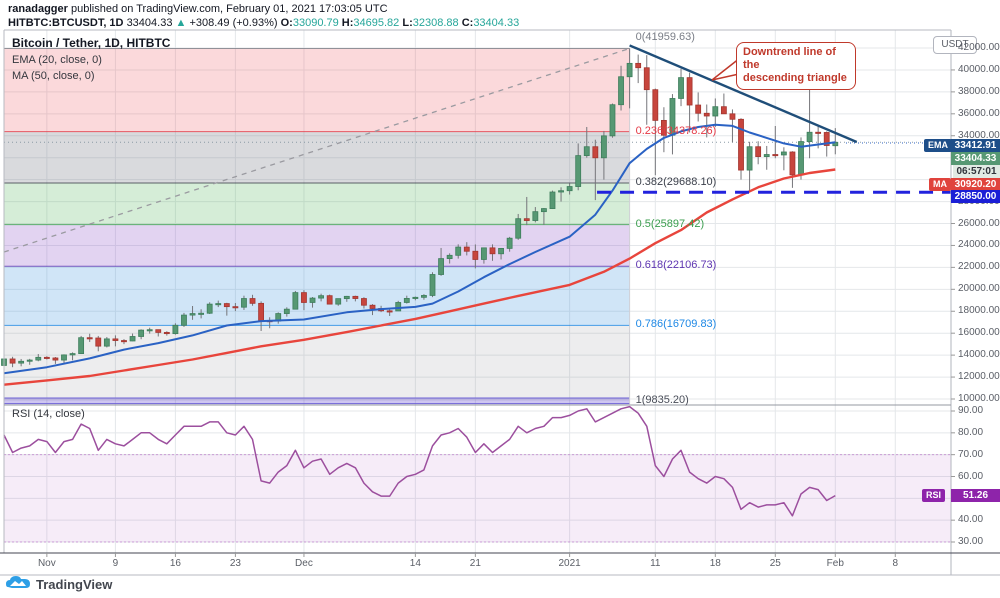 The width and height of the screenshot is (1000, 598). I want to click on footer-brand: TradingView, so click(59, 584).